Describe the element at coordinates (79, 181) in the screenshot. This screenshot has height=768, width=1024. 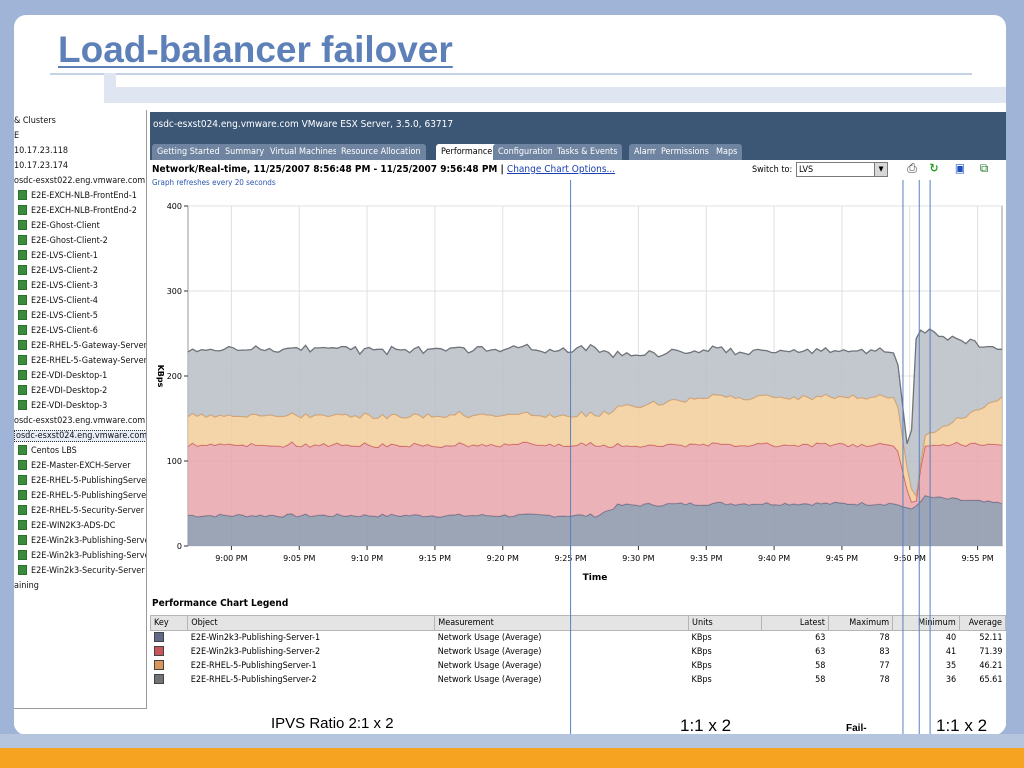
I see `tree-item: osdc-esxst022.eng.vmware.com` at that location.